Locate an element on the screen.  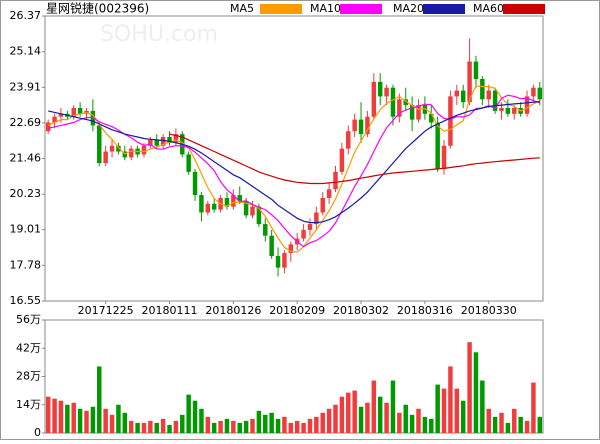
volume-tick-label: 14万 is located at coordinates (28, 404).